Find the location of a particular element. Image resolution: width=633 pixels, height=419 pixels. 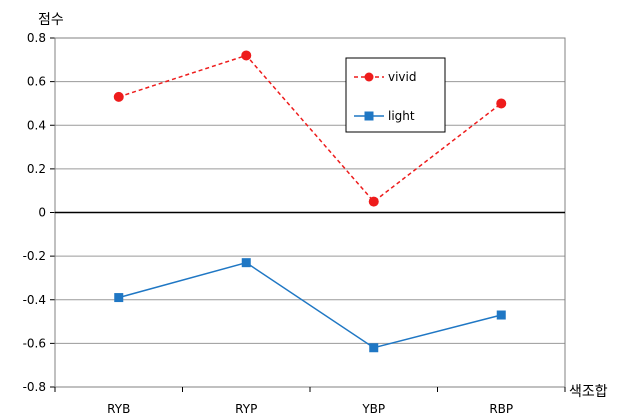

y-tick-label: 0.4 is located at coordinates (36, 125).